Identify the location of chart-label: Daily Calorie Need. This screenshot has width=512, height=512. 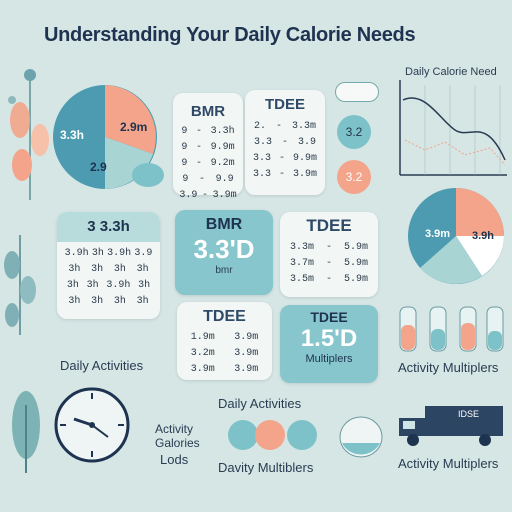
(451, 72).